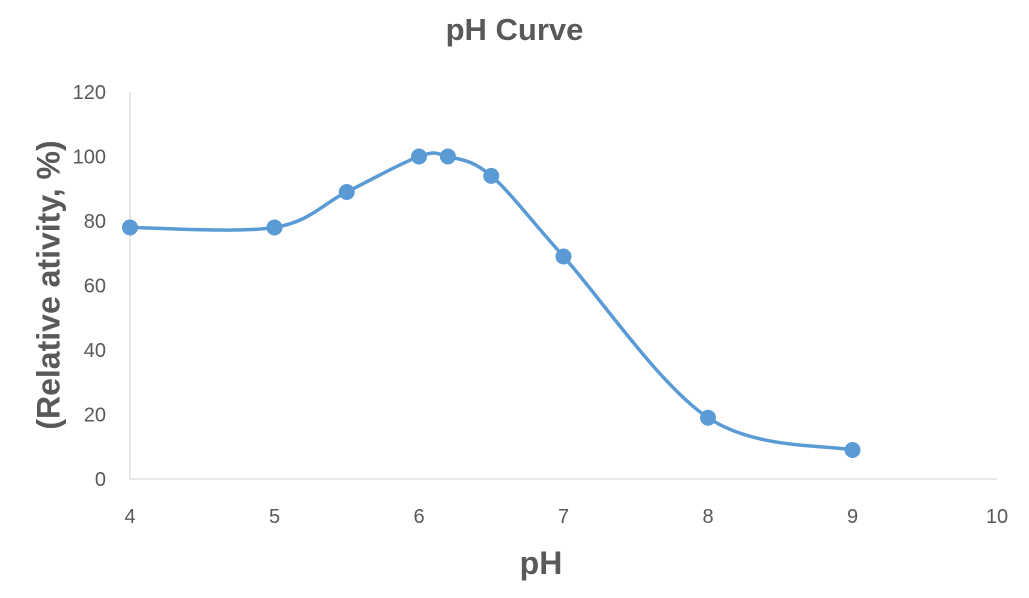  What do you see at coordinates (48, 285) in the screenshot?
I see `y-axis-title: (Relative ativity, %)` at bounding box center [48, 285].